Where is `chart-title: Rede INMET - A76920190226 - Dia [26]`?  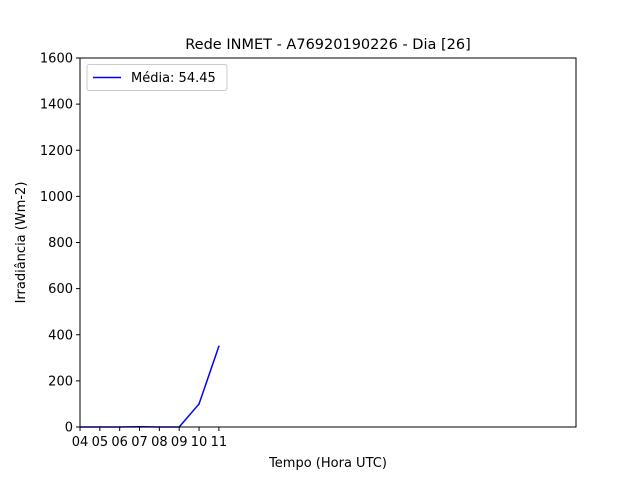
chart-title: Rede INMET - A76920190226 - Dia [26] is located at coordinates (327, 45).